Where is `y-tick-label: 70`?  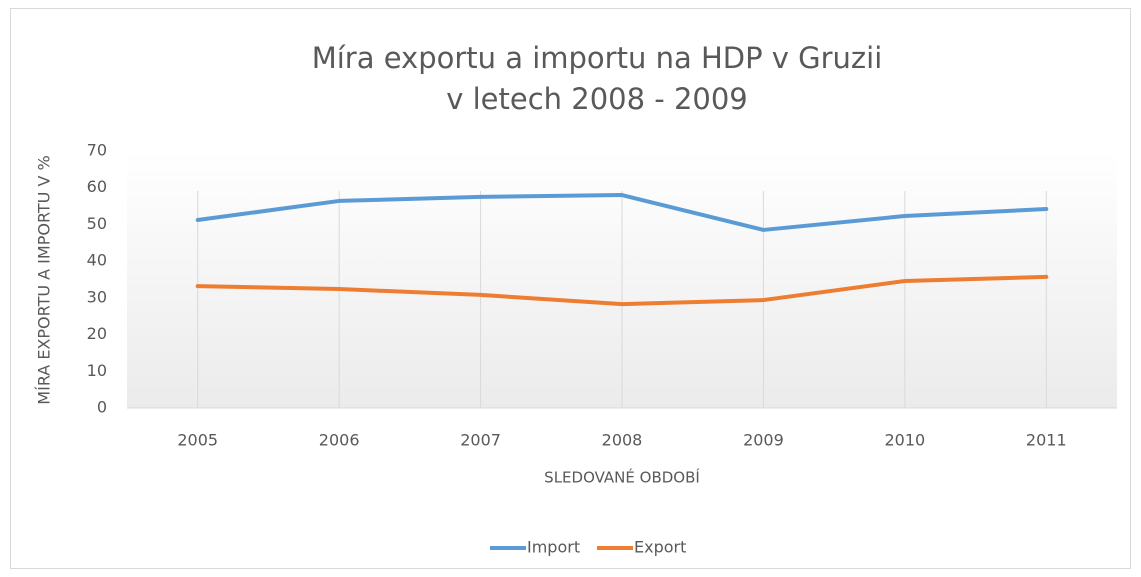 y-tick-label: 70 is located at coordinates (97, 150).